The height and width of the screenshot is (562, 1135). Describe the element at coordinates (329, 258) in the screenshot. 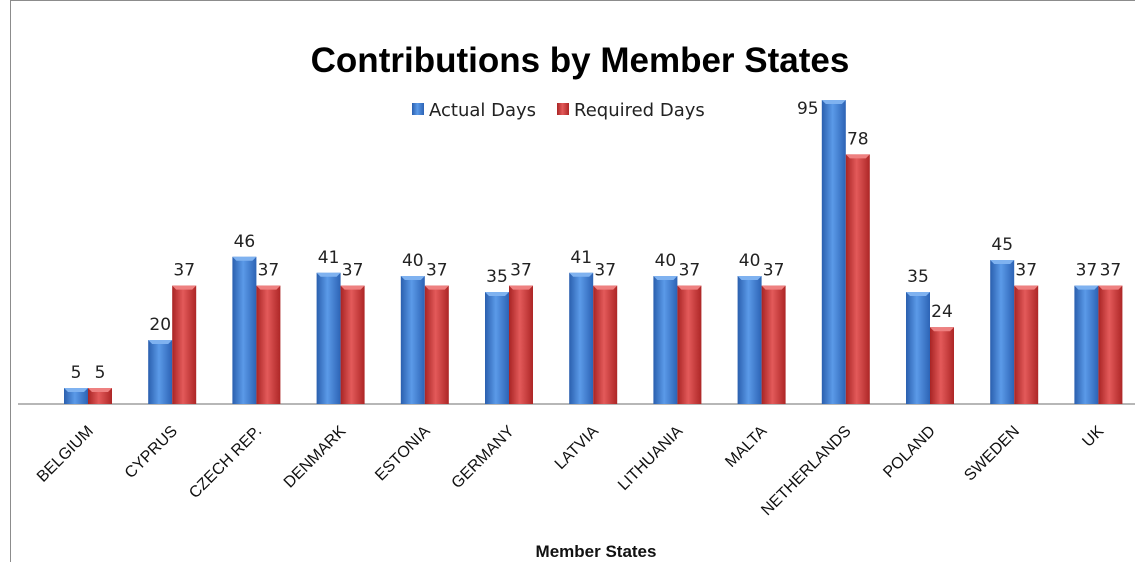

I see `value-label-actual-3: 41` at that location.